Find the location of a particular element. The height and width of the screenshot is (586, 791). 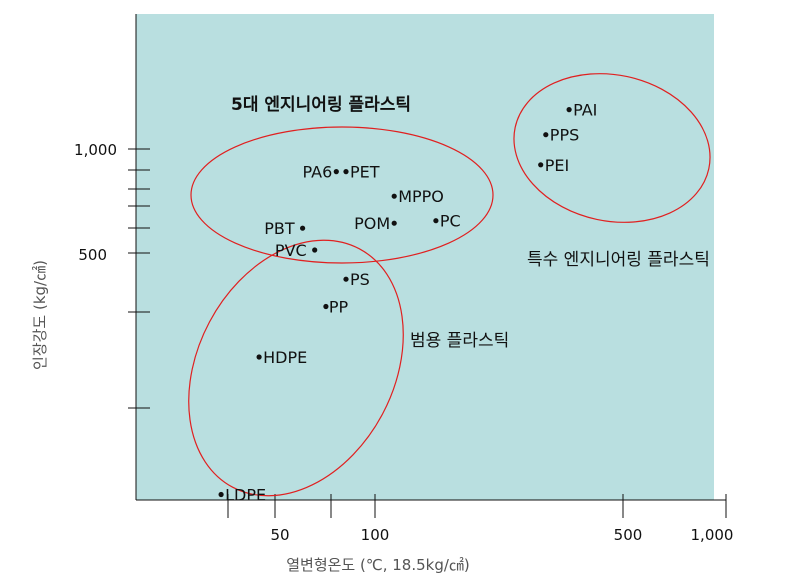

special-plastics-ellipse is located at coordinates (612, 148).